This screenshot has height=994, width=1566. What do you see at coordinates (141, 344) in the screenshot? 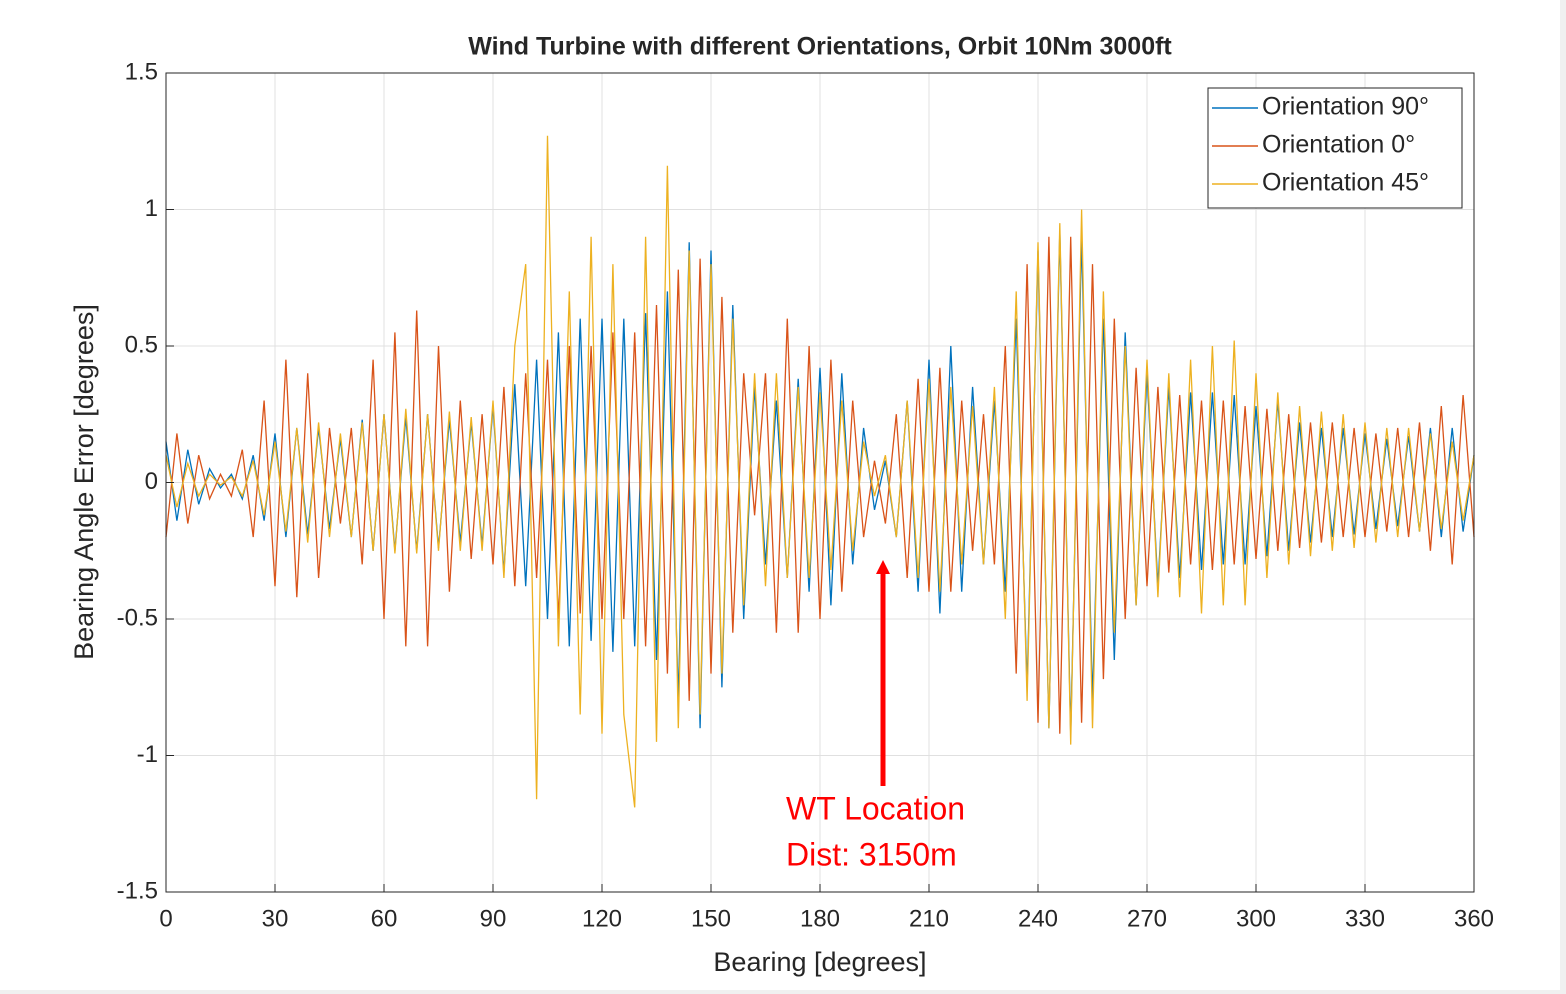
I see `y-tick-label: 0.5` at bounding box center [141, 344].